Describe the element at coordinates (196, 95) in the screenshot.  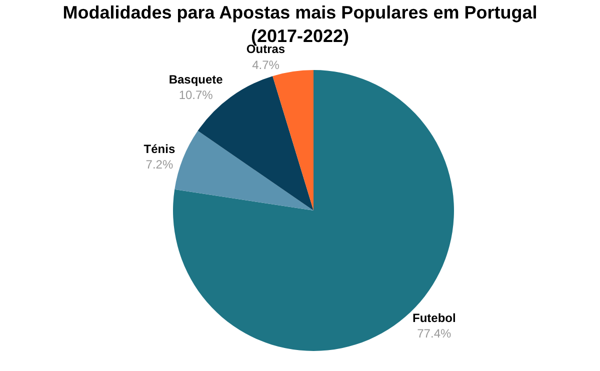
I see `data-label: 10.7%` at that location.